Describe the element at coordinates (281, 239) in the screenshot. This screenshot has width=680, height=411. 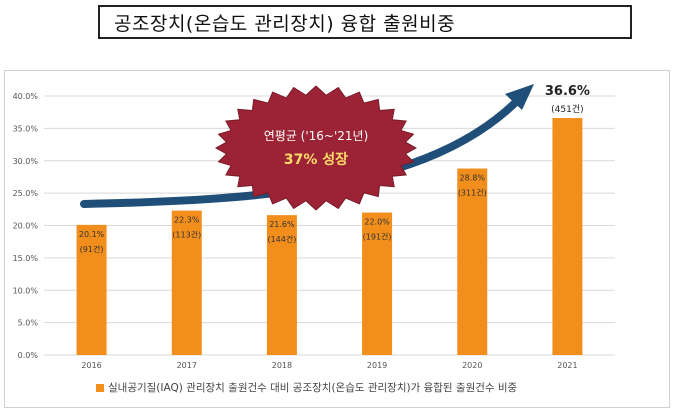
I see `count-label: (144건)` at that location.